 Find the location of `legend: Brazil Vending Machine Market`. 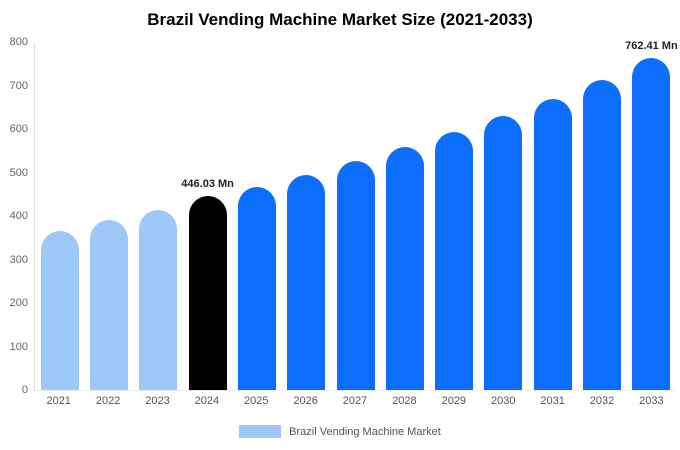

legend: Brazil Vending Machine Market is located at coordinates (340, 431).